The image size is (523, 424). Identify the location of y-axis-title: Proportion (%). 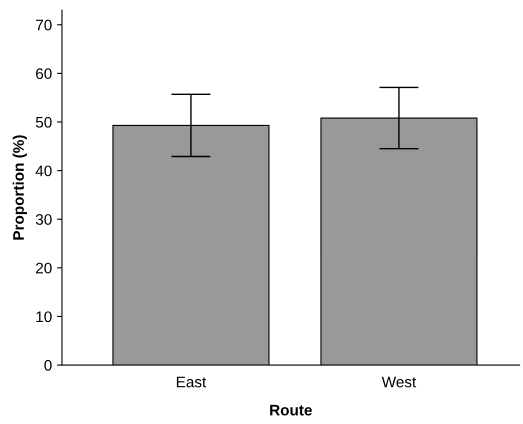
(19, 187).